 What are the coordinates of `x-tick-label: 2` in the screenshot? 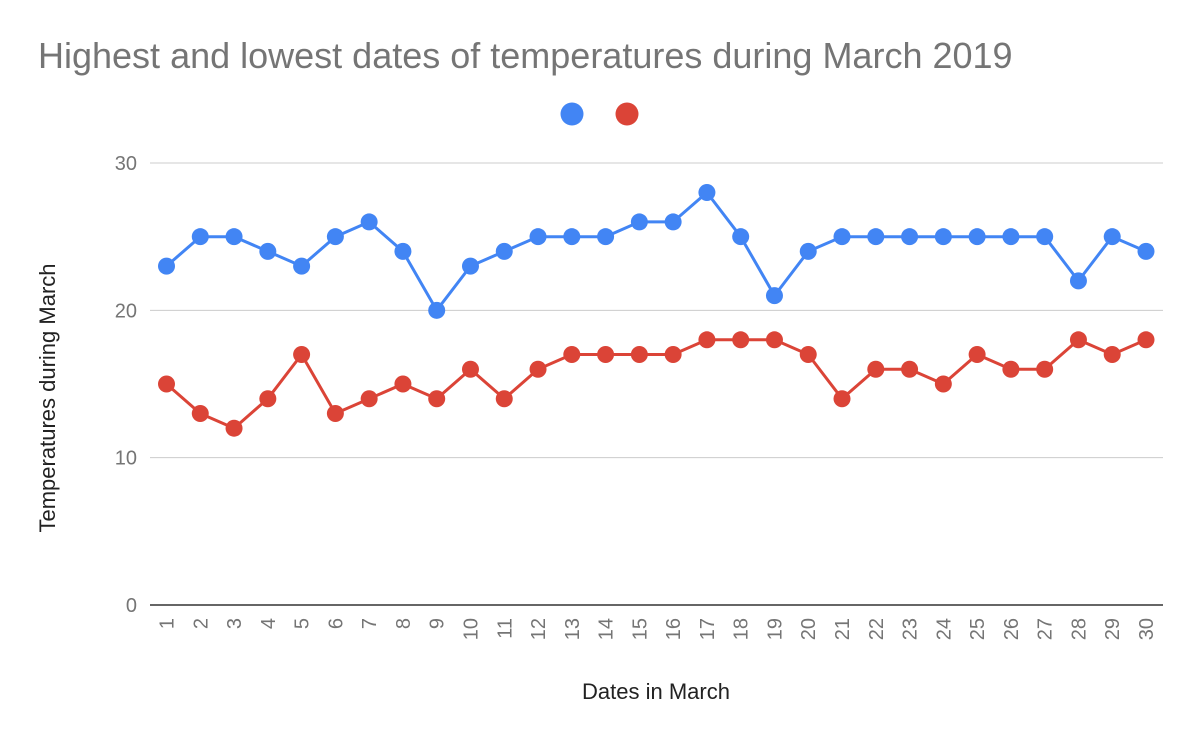 It's located at (201, 623).